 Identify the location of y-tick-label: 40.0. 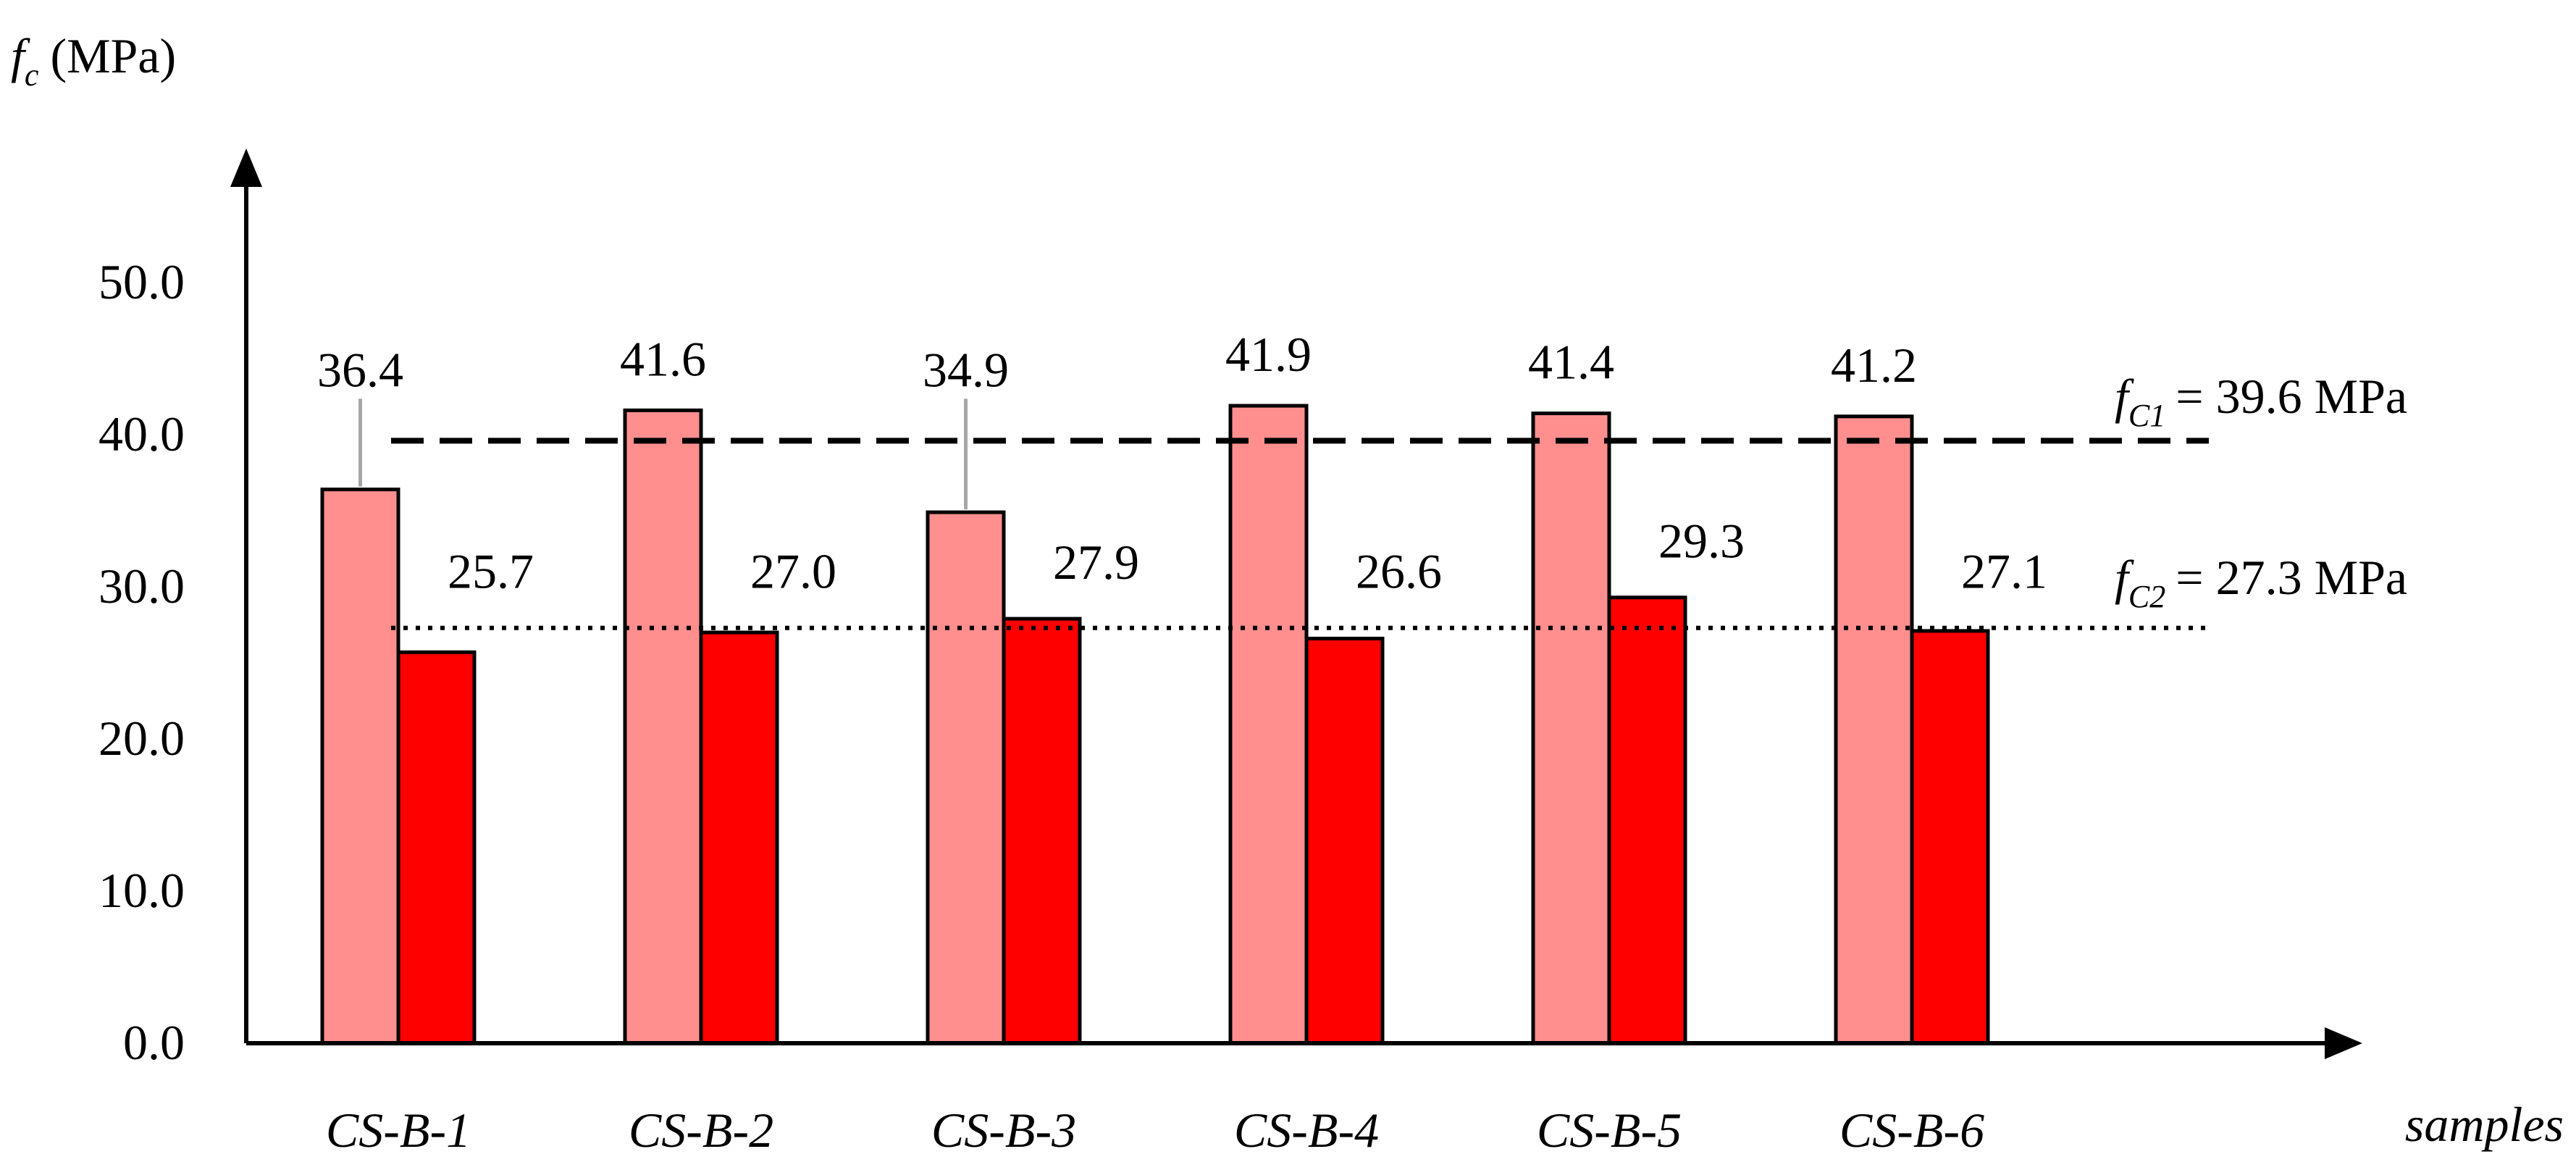
(141, 433).